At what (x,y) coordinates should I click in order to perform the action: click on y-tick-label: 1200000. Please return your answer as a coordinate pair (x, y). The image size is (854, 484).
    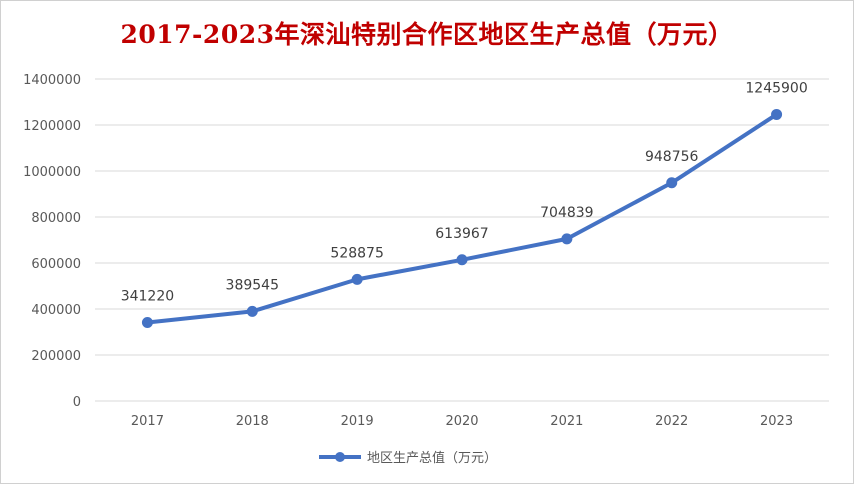
    Looking at the image, I should click on (52, 126).